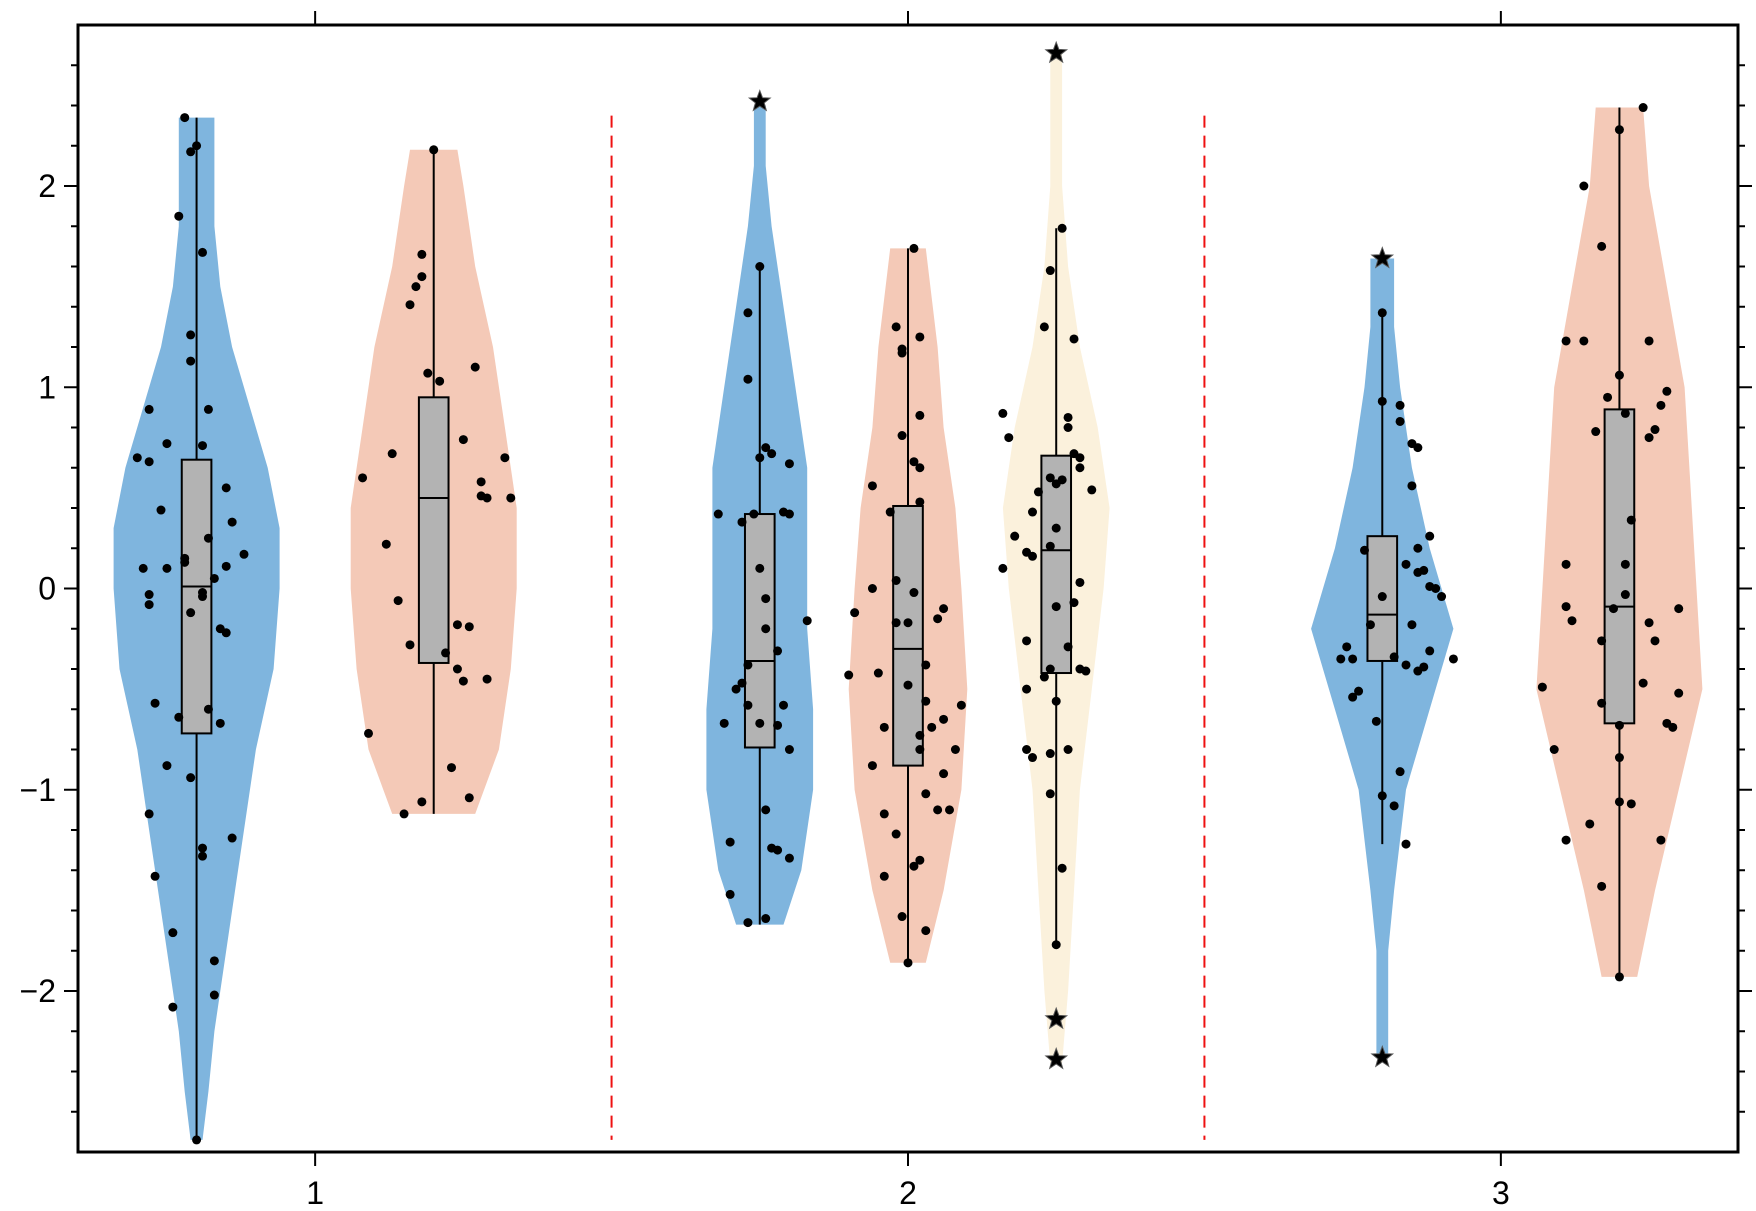 The height and width of the screenshot is (1211, 1756). I want to click on y-tick-label: 0, so click(47, 589).